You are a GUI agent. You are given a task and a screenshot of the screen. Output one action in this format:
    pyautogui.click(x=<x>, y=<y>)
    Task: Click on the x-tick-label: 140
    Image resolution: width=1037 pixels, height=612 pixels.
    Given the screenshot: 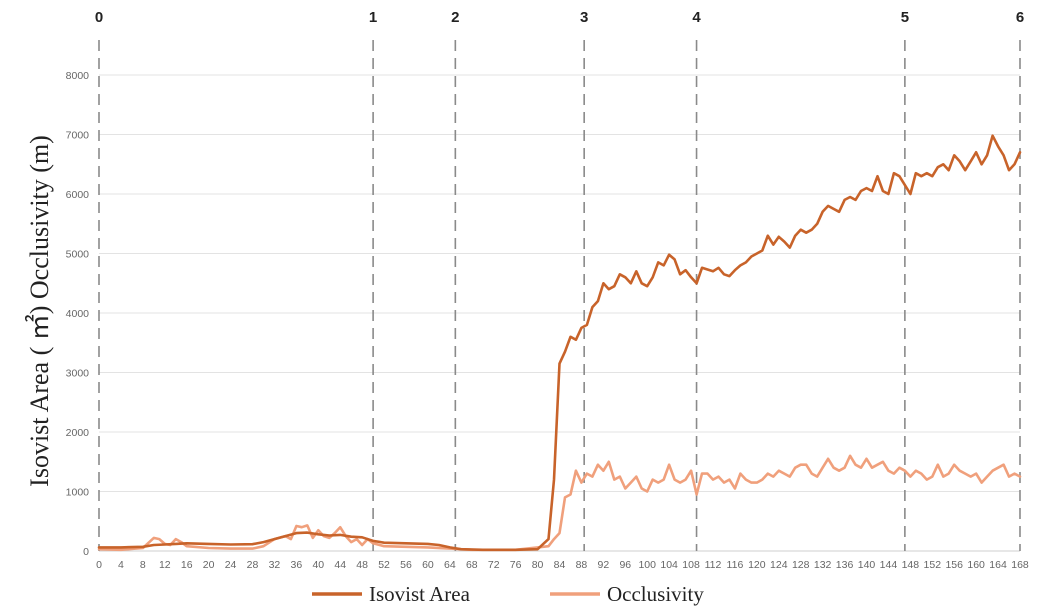 What is the action you would take?
    pyautogui.click(x=867, y=565)
    